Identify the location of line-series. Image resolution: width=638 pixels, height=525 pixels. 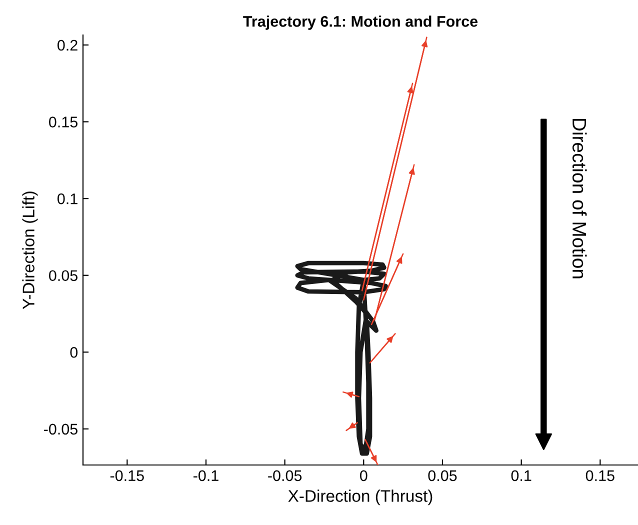
(341, 358).